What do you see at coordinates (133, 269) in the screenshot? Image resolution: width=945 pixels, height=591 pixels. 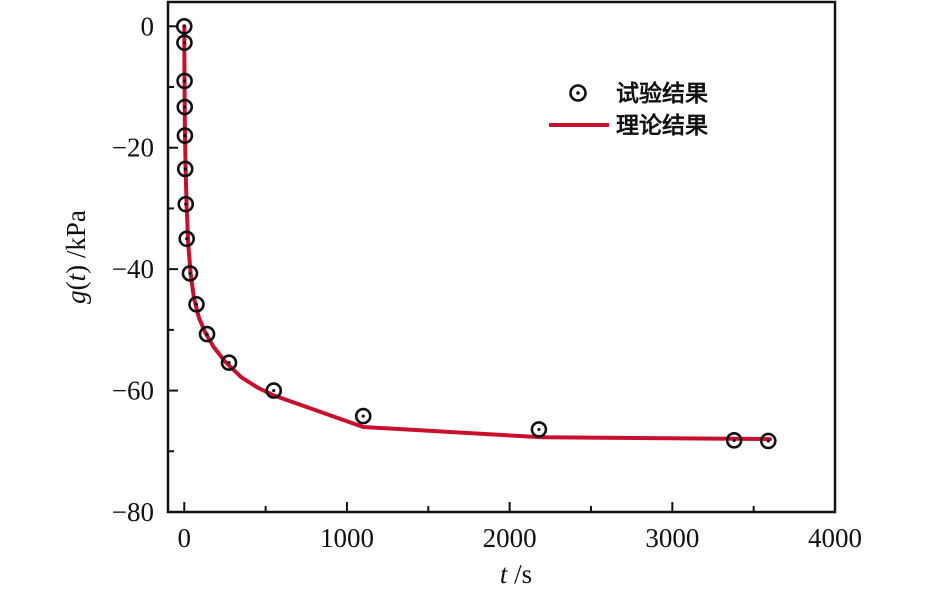 I see `y-tick-label: −40` at bounding box center [133, 269].